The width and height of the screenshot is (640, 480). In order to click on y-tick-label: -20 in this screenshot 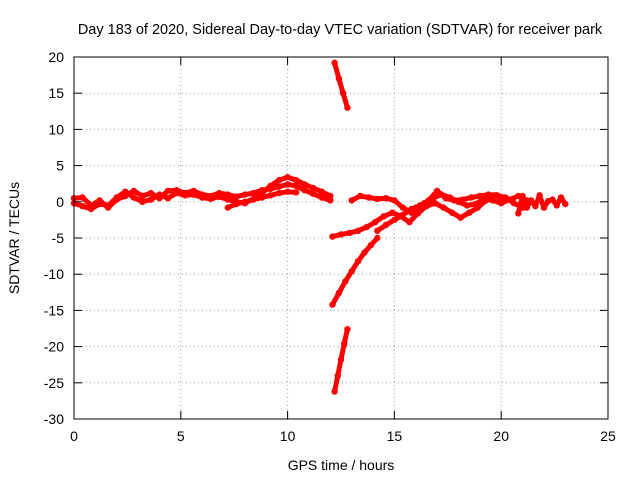, I will do `click(54, 347)`.